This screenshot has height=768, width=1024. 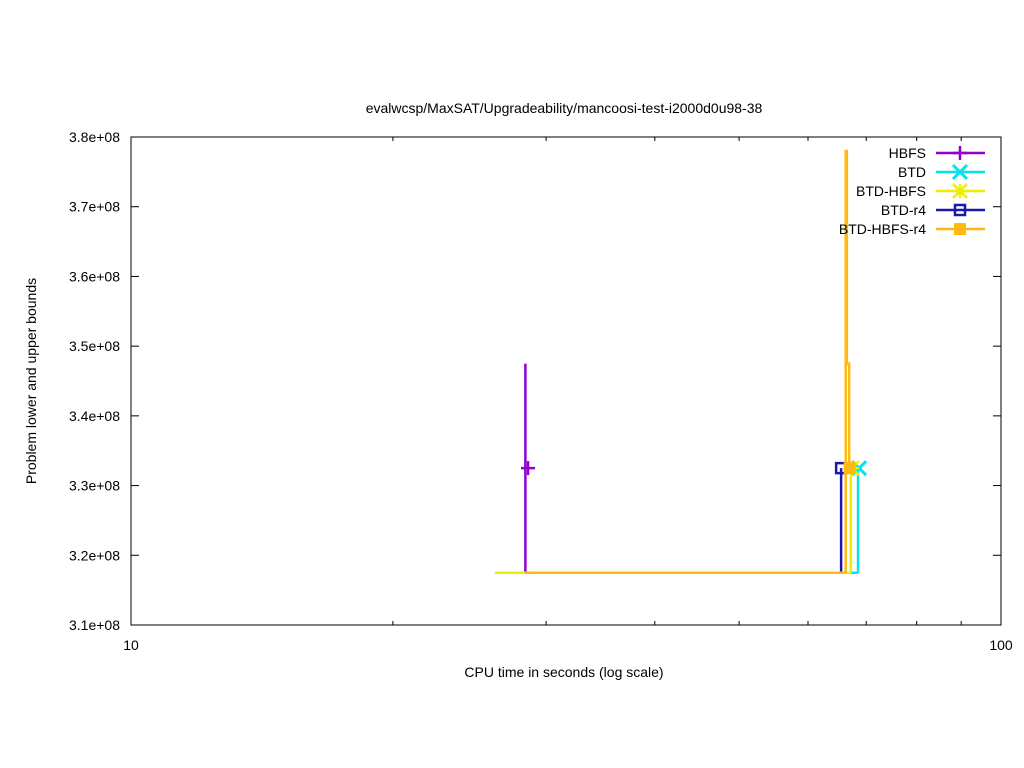 I want to click on series-btd-r4, so click(x=686, y=517).